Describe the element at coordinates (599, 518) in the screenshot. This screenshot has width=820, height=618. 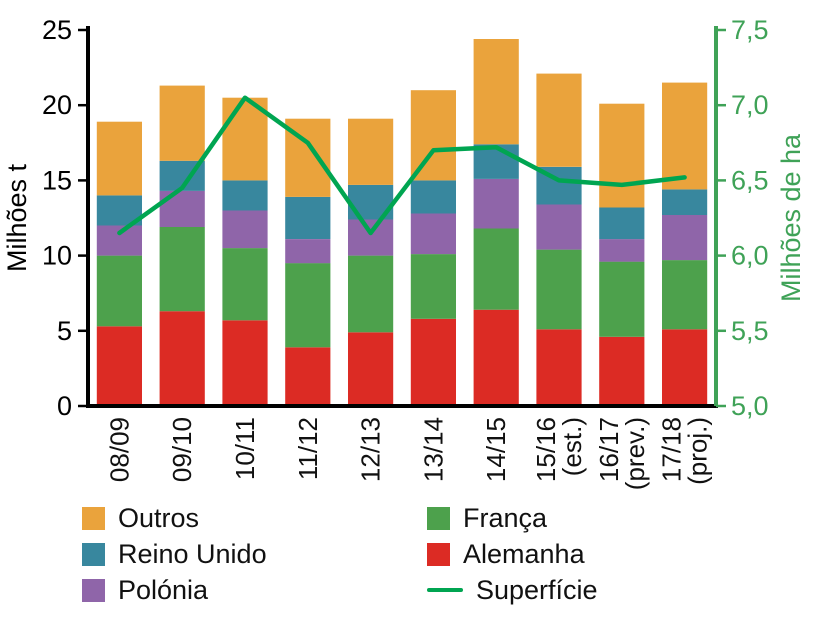
I see `legend-item-frança: França` at that location.